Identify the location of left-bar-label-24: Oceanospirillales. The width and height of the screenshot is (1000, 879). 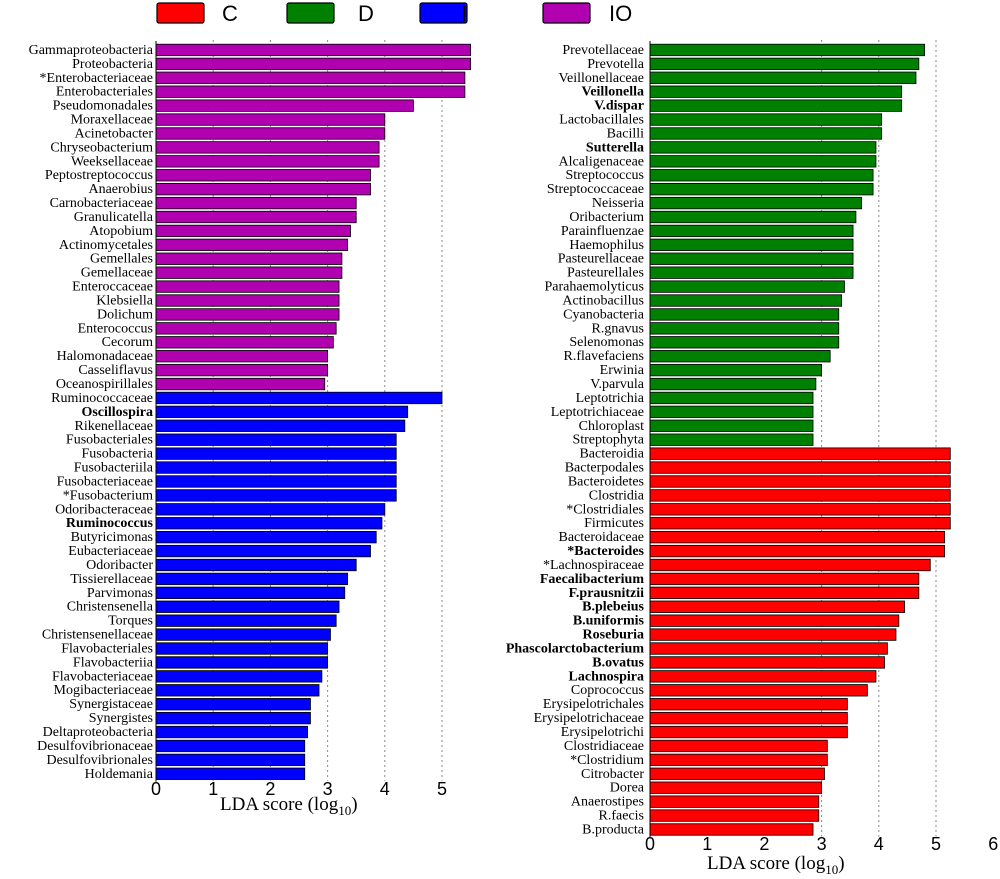
(104, 384).